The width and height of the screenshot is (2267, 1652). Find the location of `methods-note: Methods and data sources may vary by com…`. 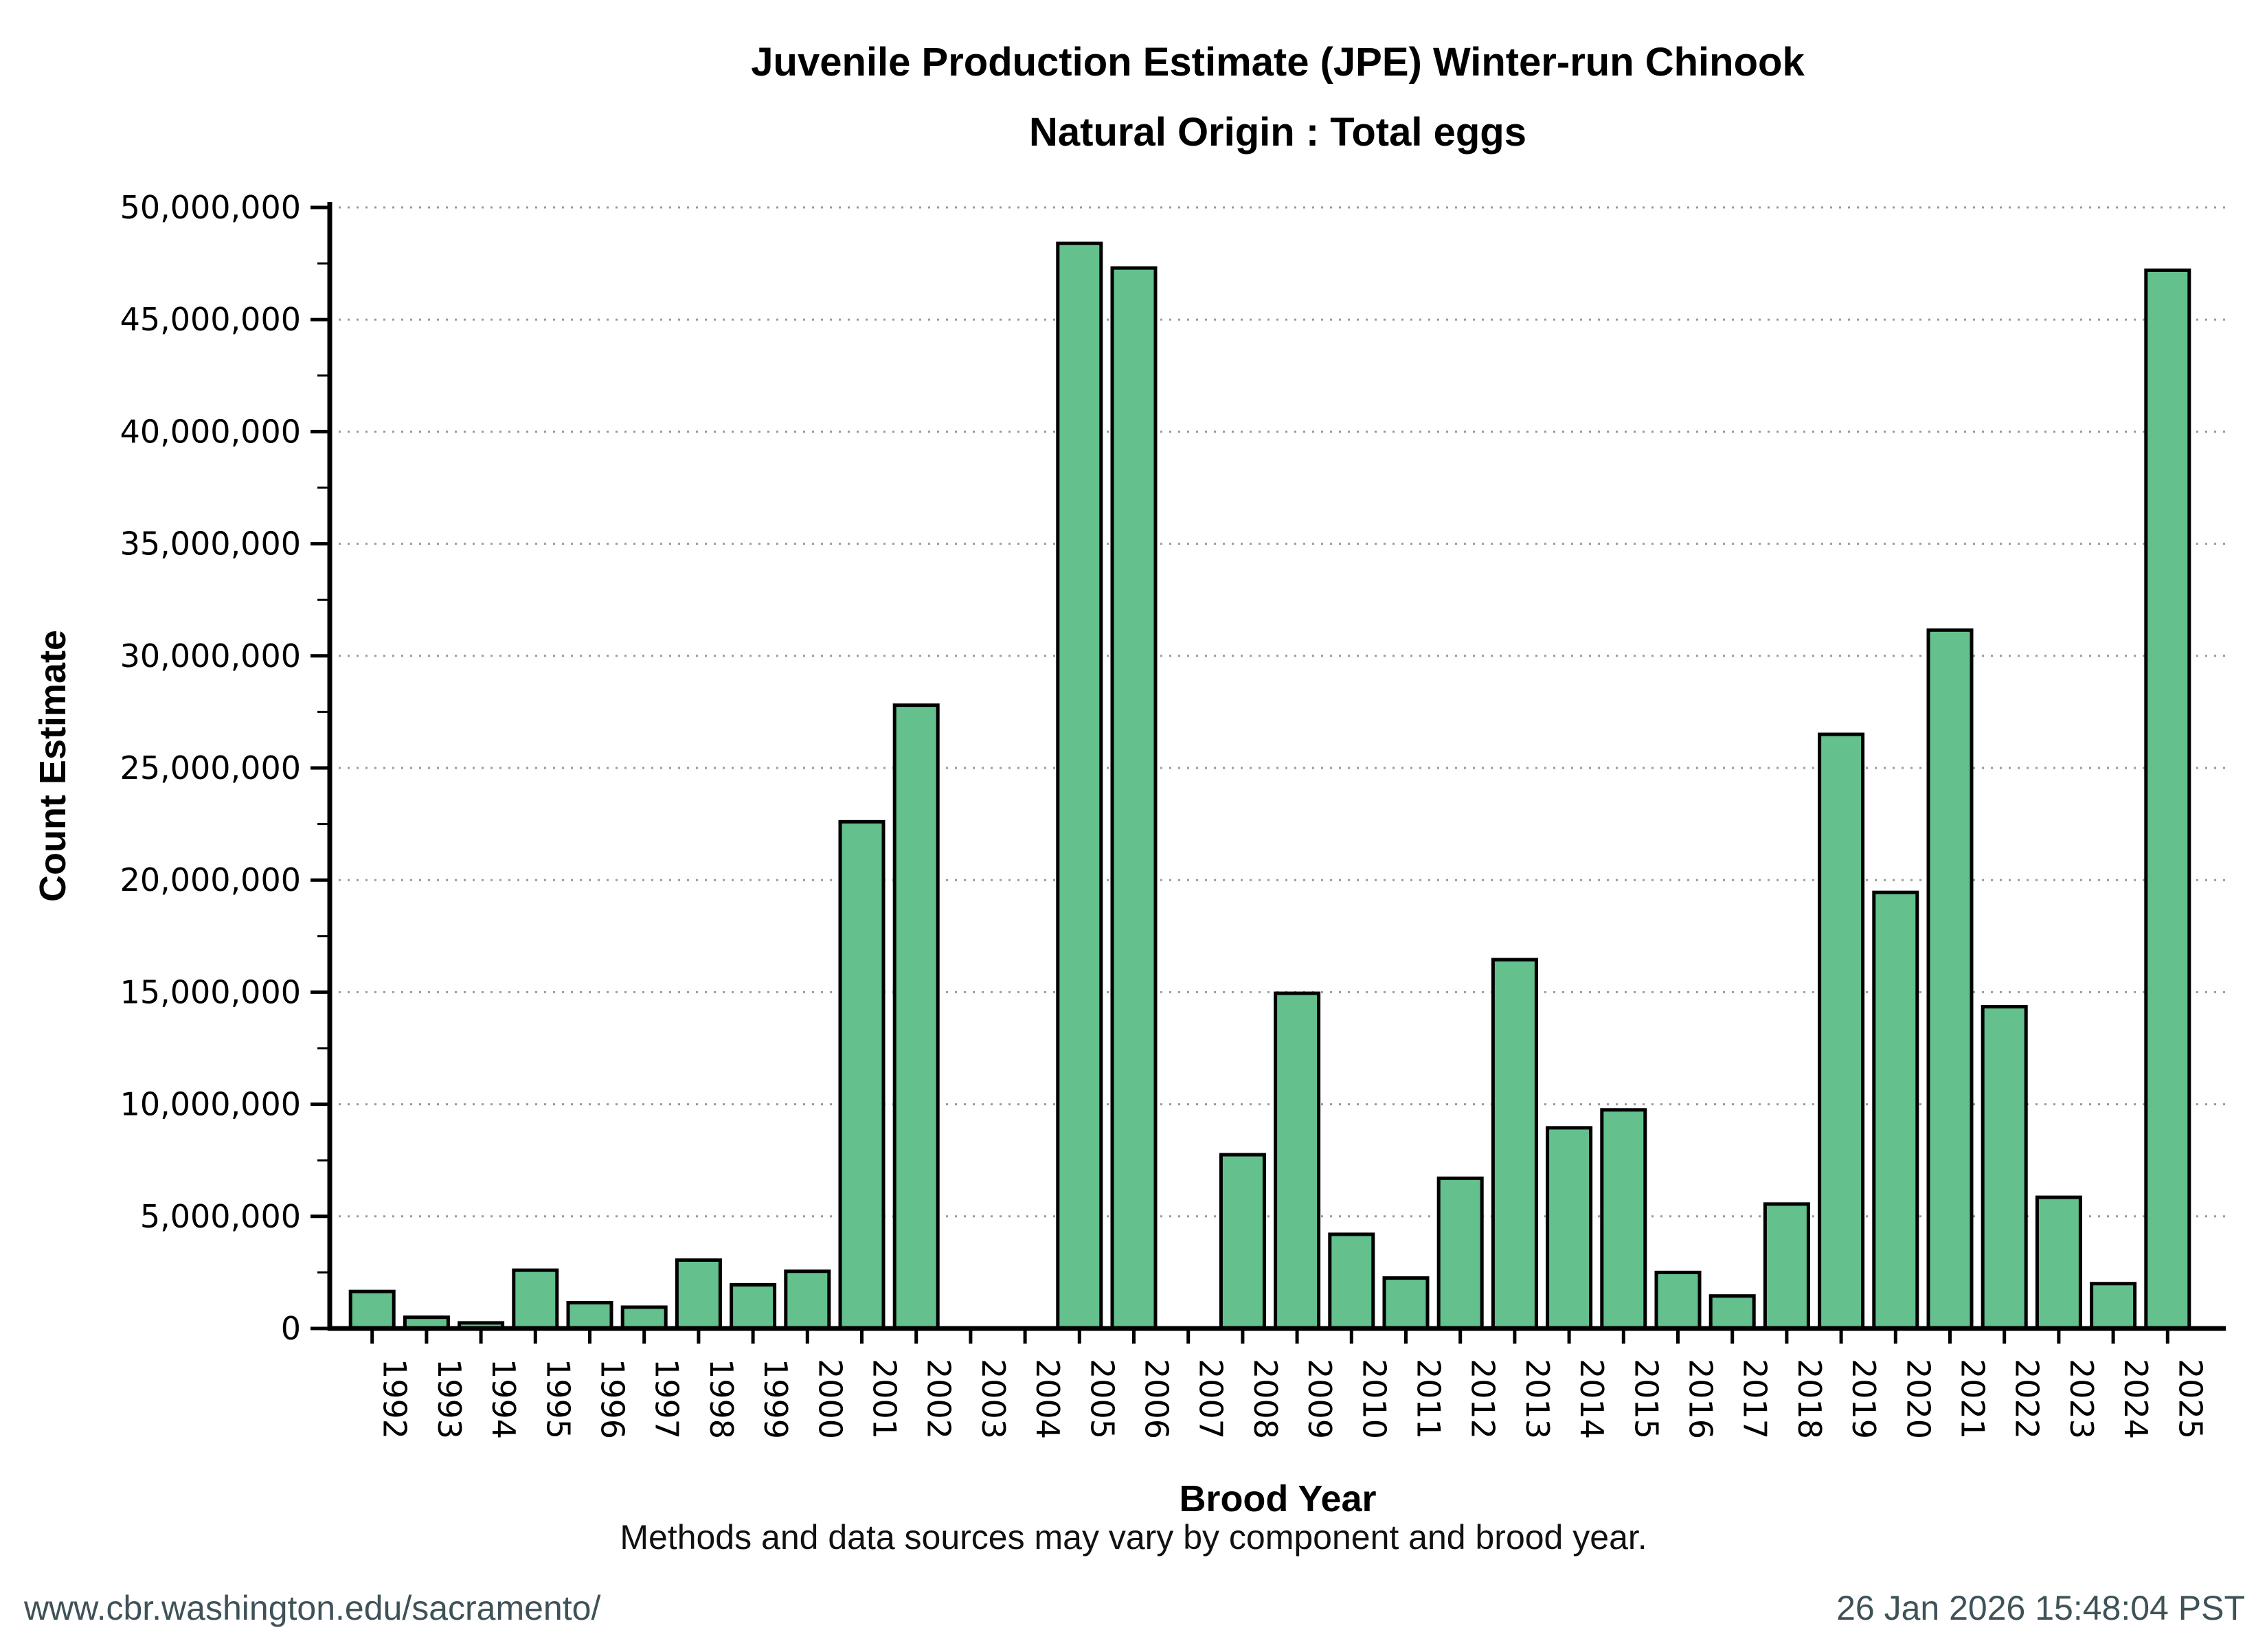

methods-note: Methods and data sources may vary by com… is located at coordinates (1133, 1537).